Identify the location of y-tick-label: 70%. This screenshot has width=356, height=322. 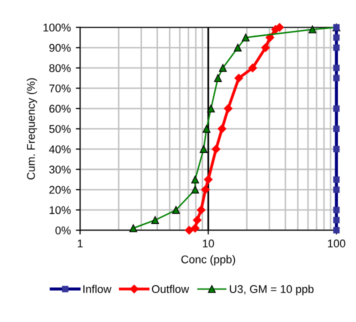
(60, 88).